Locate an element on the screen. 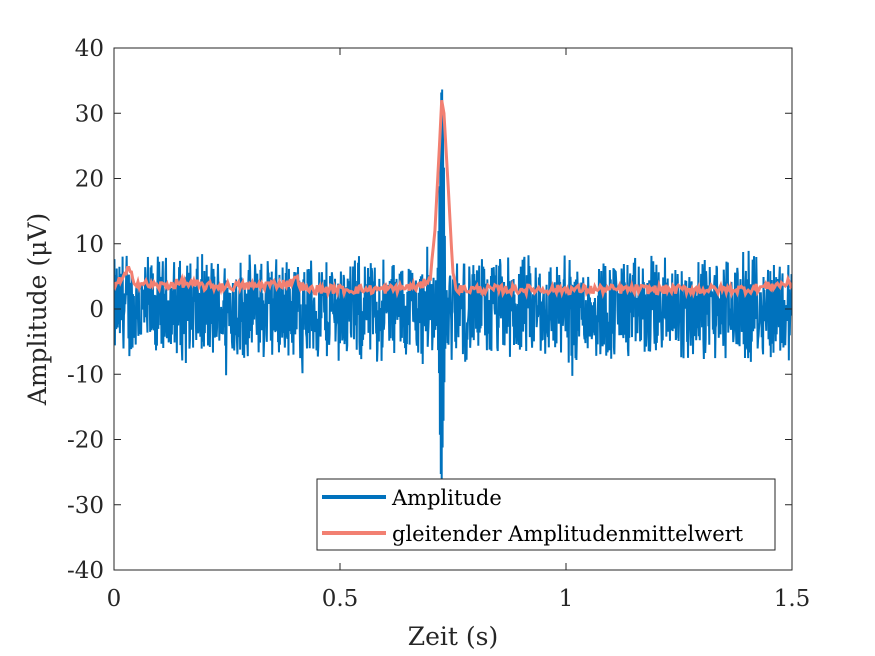 The height and width of the screenshot is (656, 875). y-tick-label: -10 is located at coordinates (85, 375).